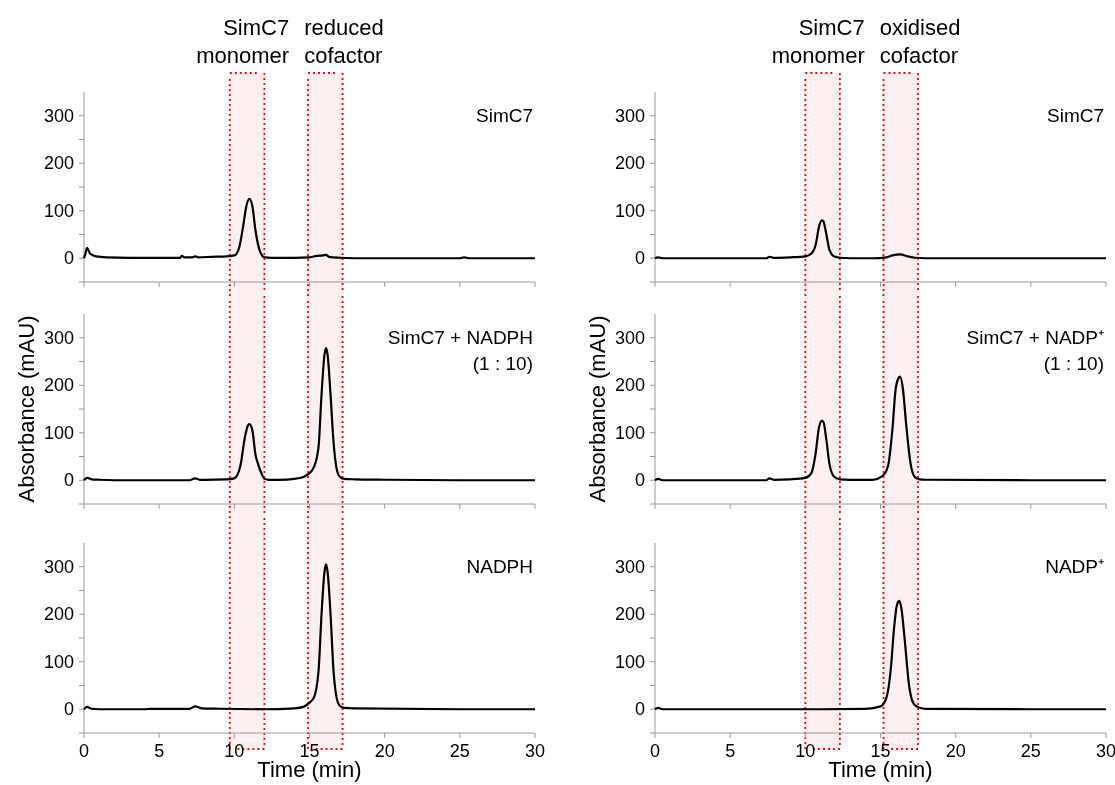 Image resolution: width=1115 pixels, height=785 pixels. Describe the element at coordinates (1035, 337) in the screenshot. I see `annotation: SimC7 + NADP⁺` at that location.